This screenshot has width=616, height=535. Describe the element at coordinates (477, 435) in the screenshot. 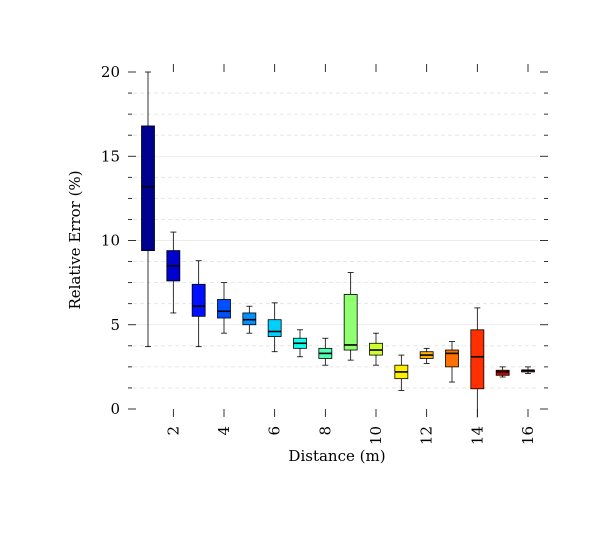

I see `x-tick-label: 14` at that location.